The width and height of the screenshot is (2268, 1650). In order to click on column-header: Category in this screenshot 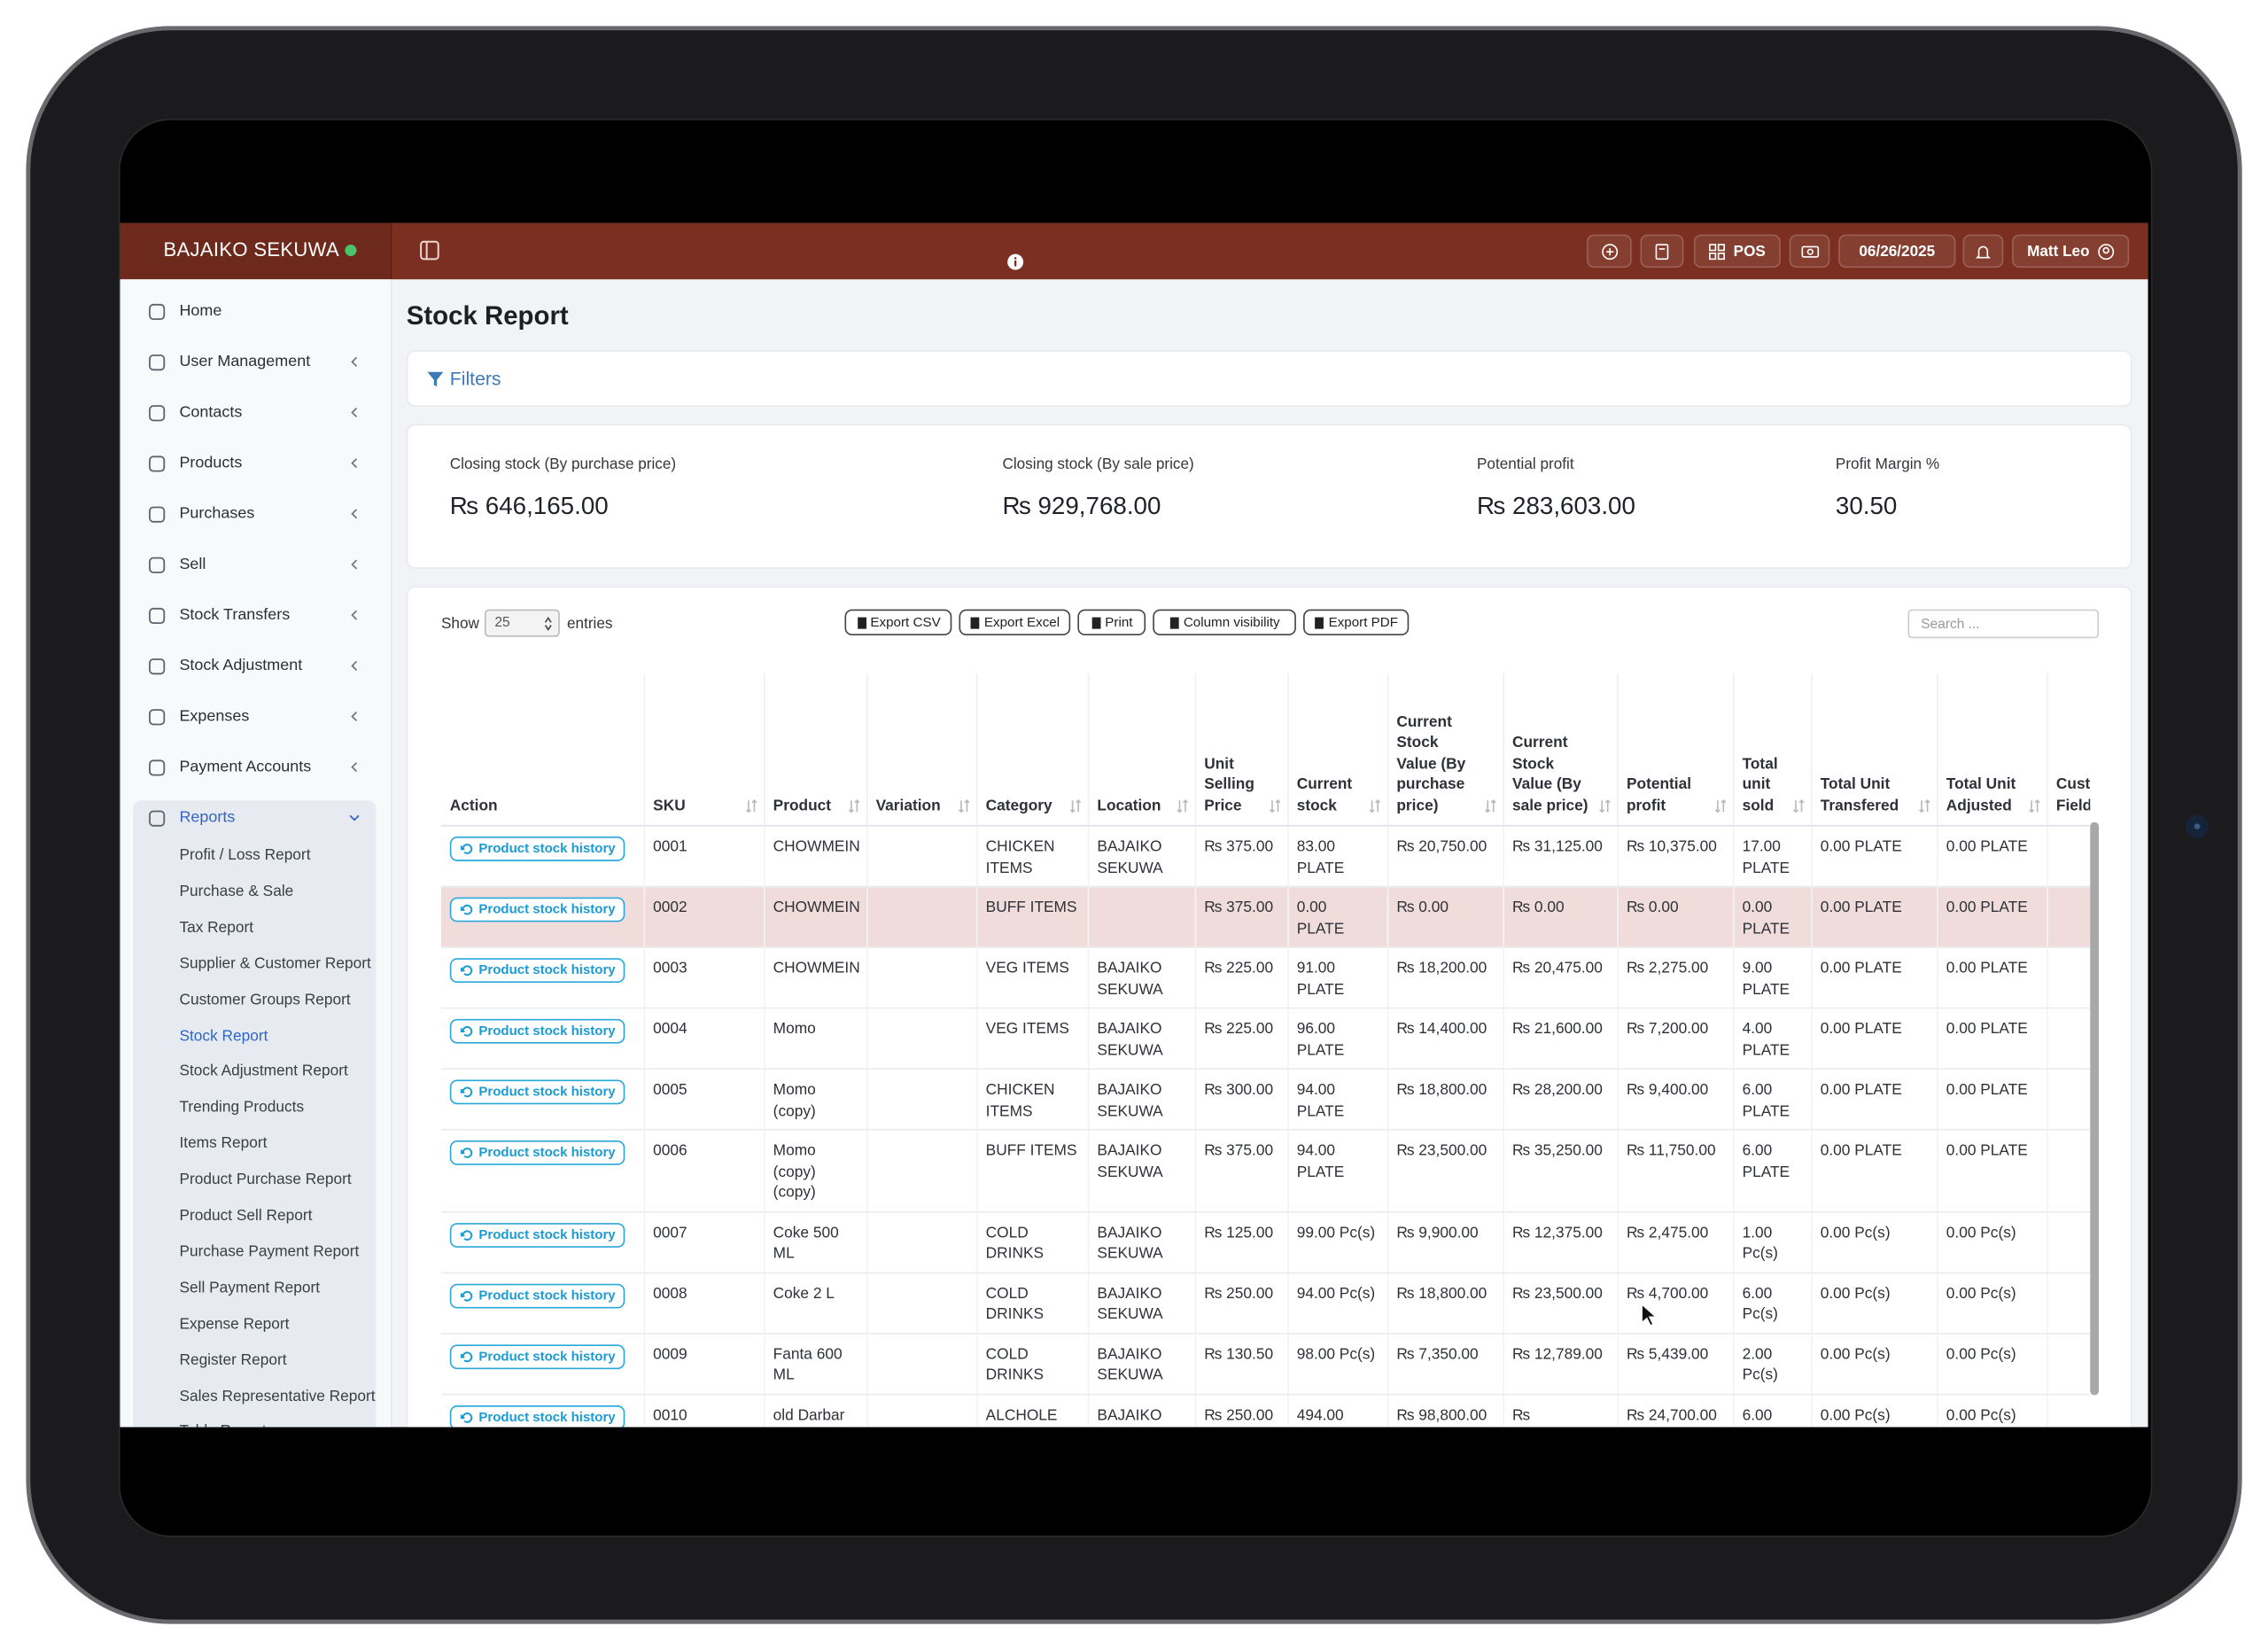, I will do `click(1032, 750)`.